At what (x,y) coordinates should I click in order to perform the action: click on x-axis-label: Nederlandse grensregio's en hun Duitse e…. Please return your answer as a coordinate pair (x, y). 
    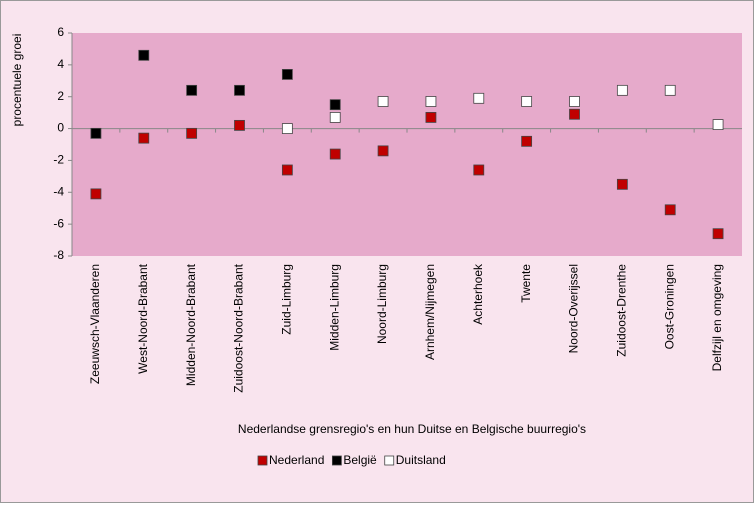
    Looking at the image, I should click on (412, 429).